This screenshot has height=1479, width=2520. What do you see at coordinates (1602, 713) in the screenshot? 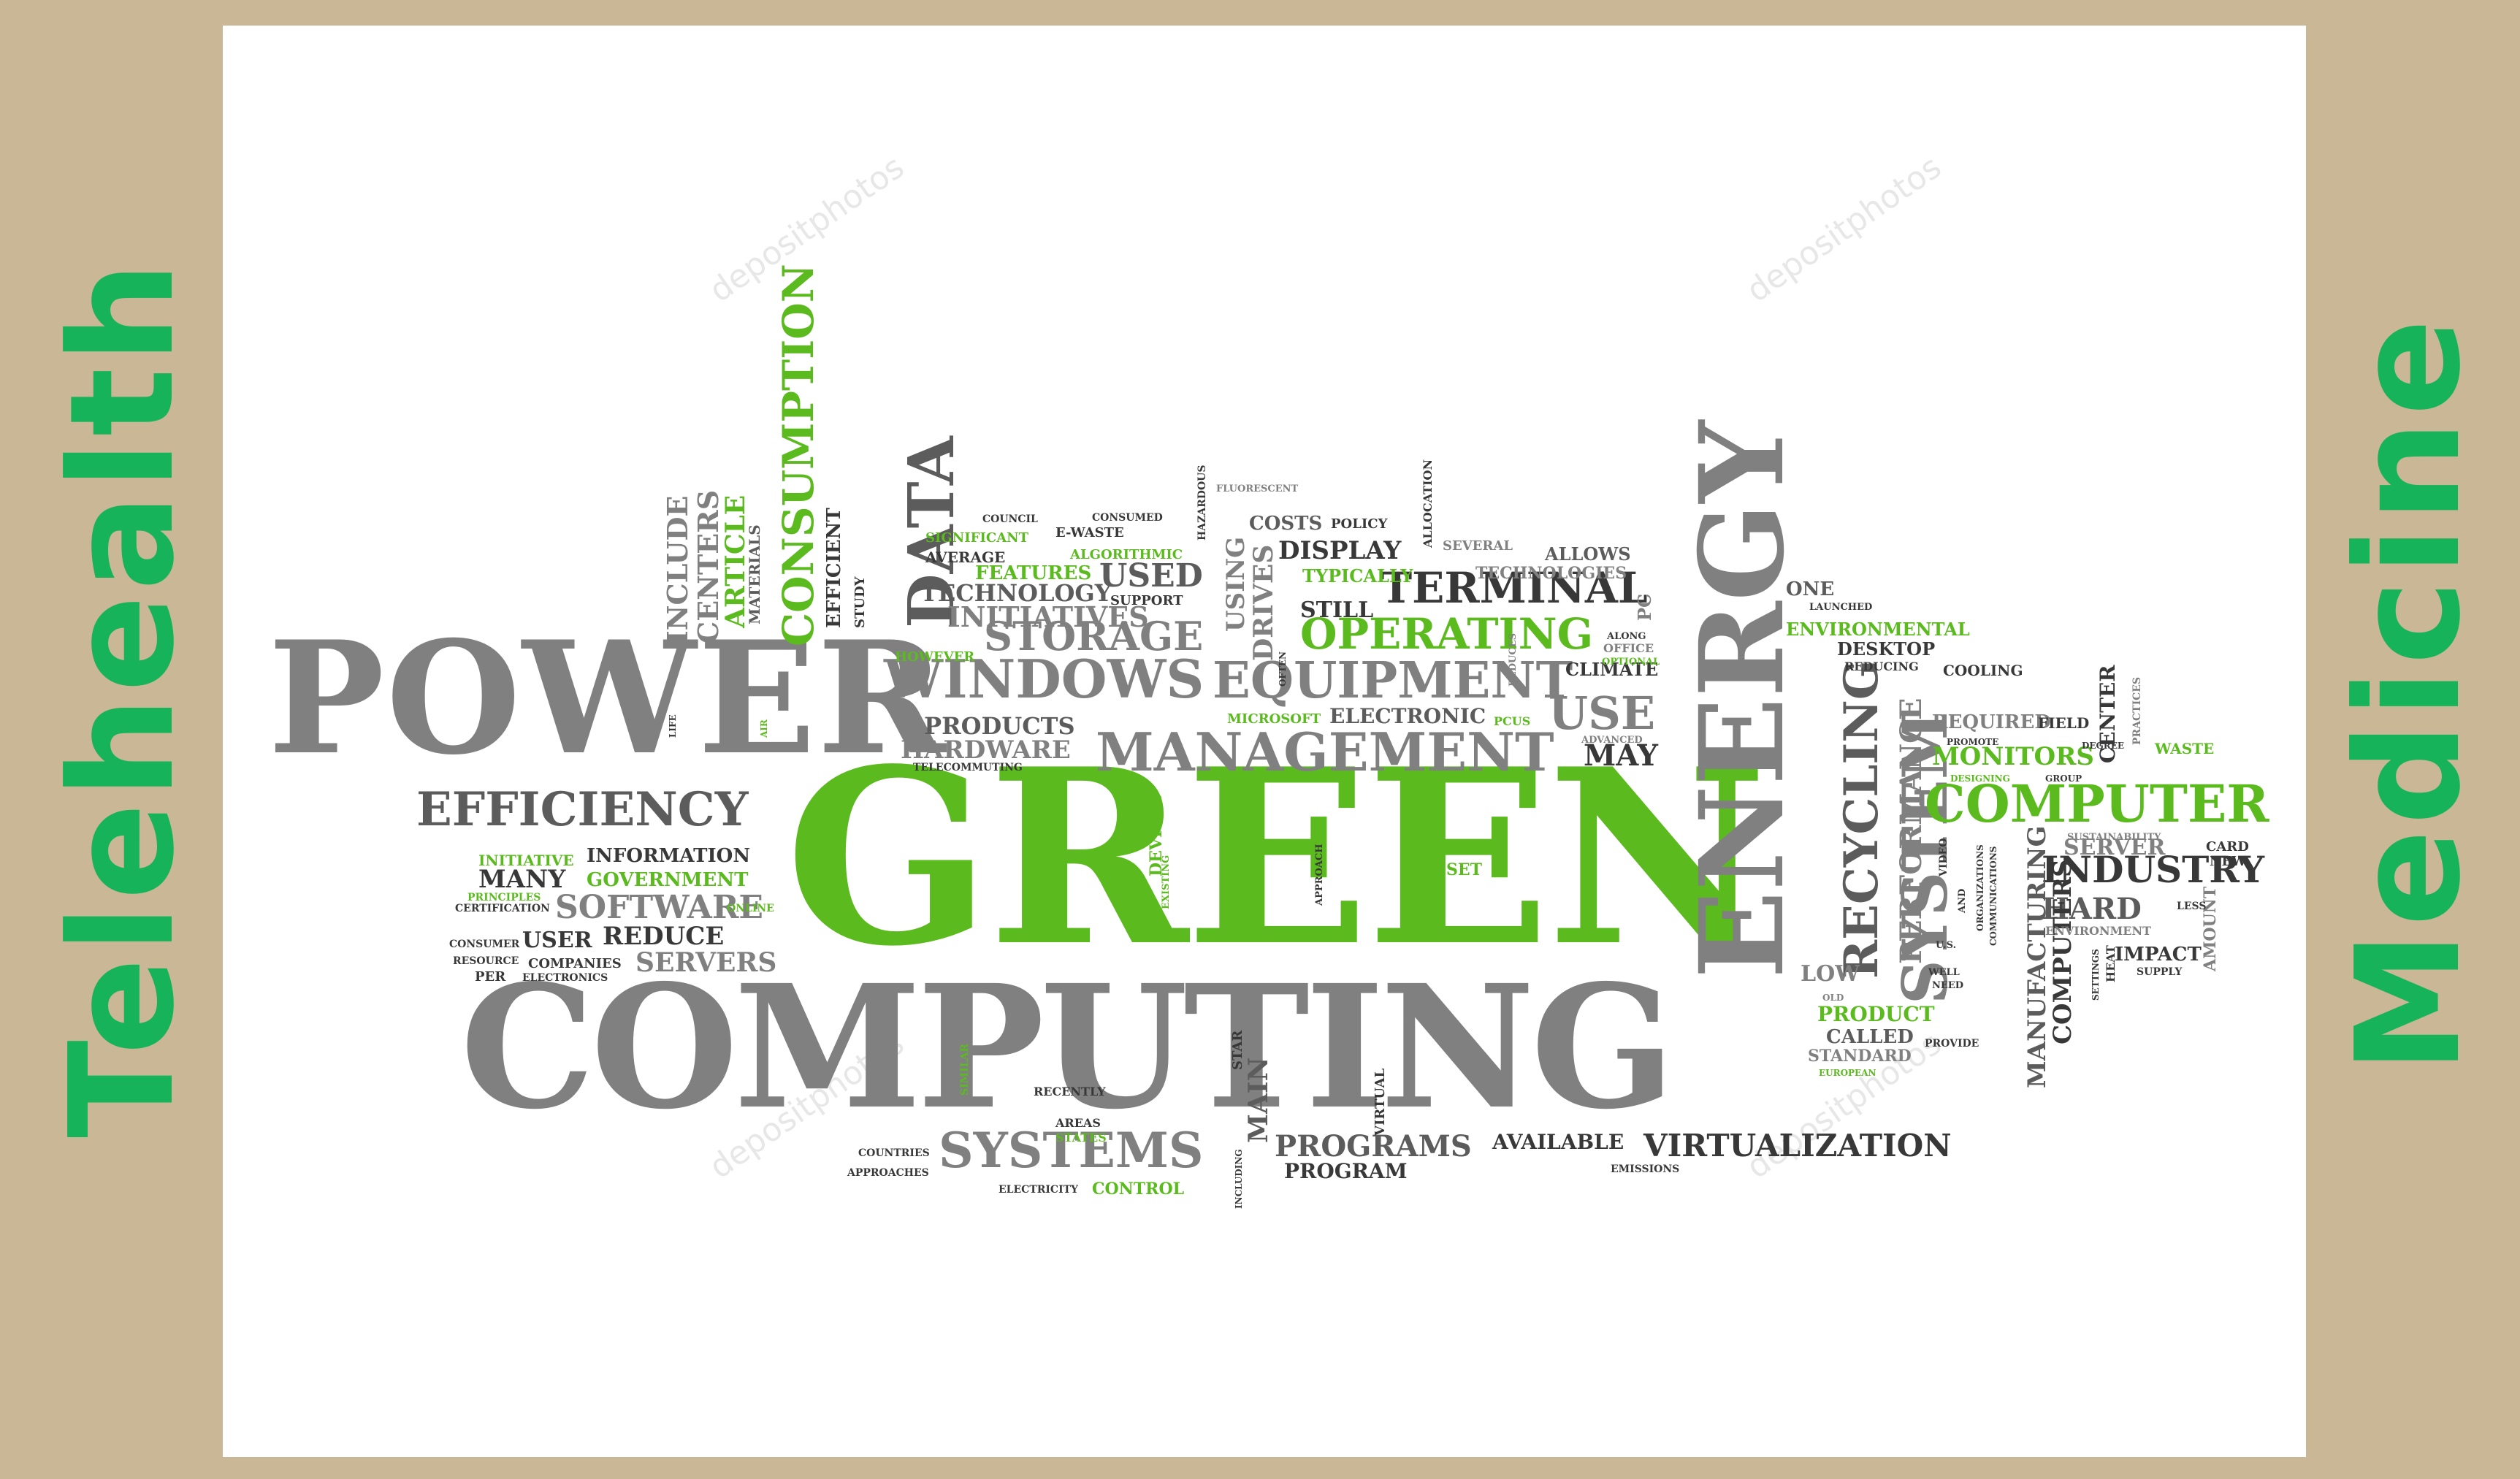
I see `word-use: USE` at bounding box center [1602, 713].